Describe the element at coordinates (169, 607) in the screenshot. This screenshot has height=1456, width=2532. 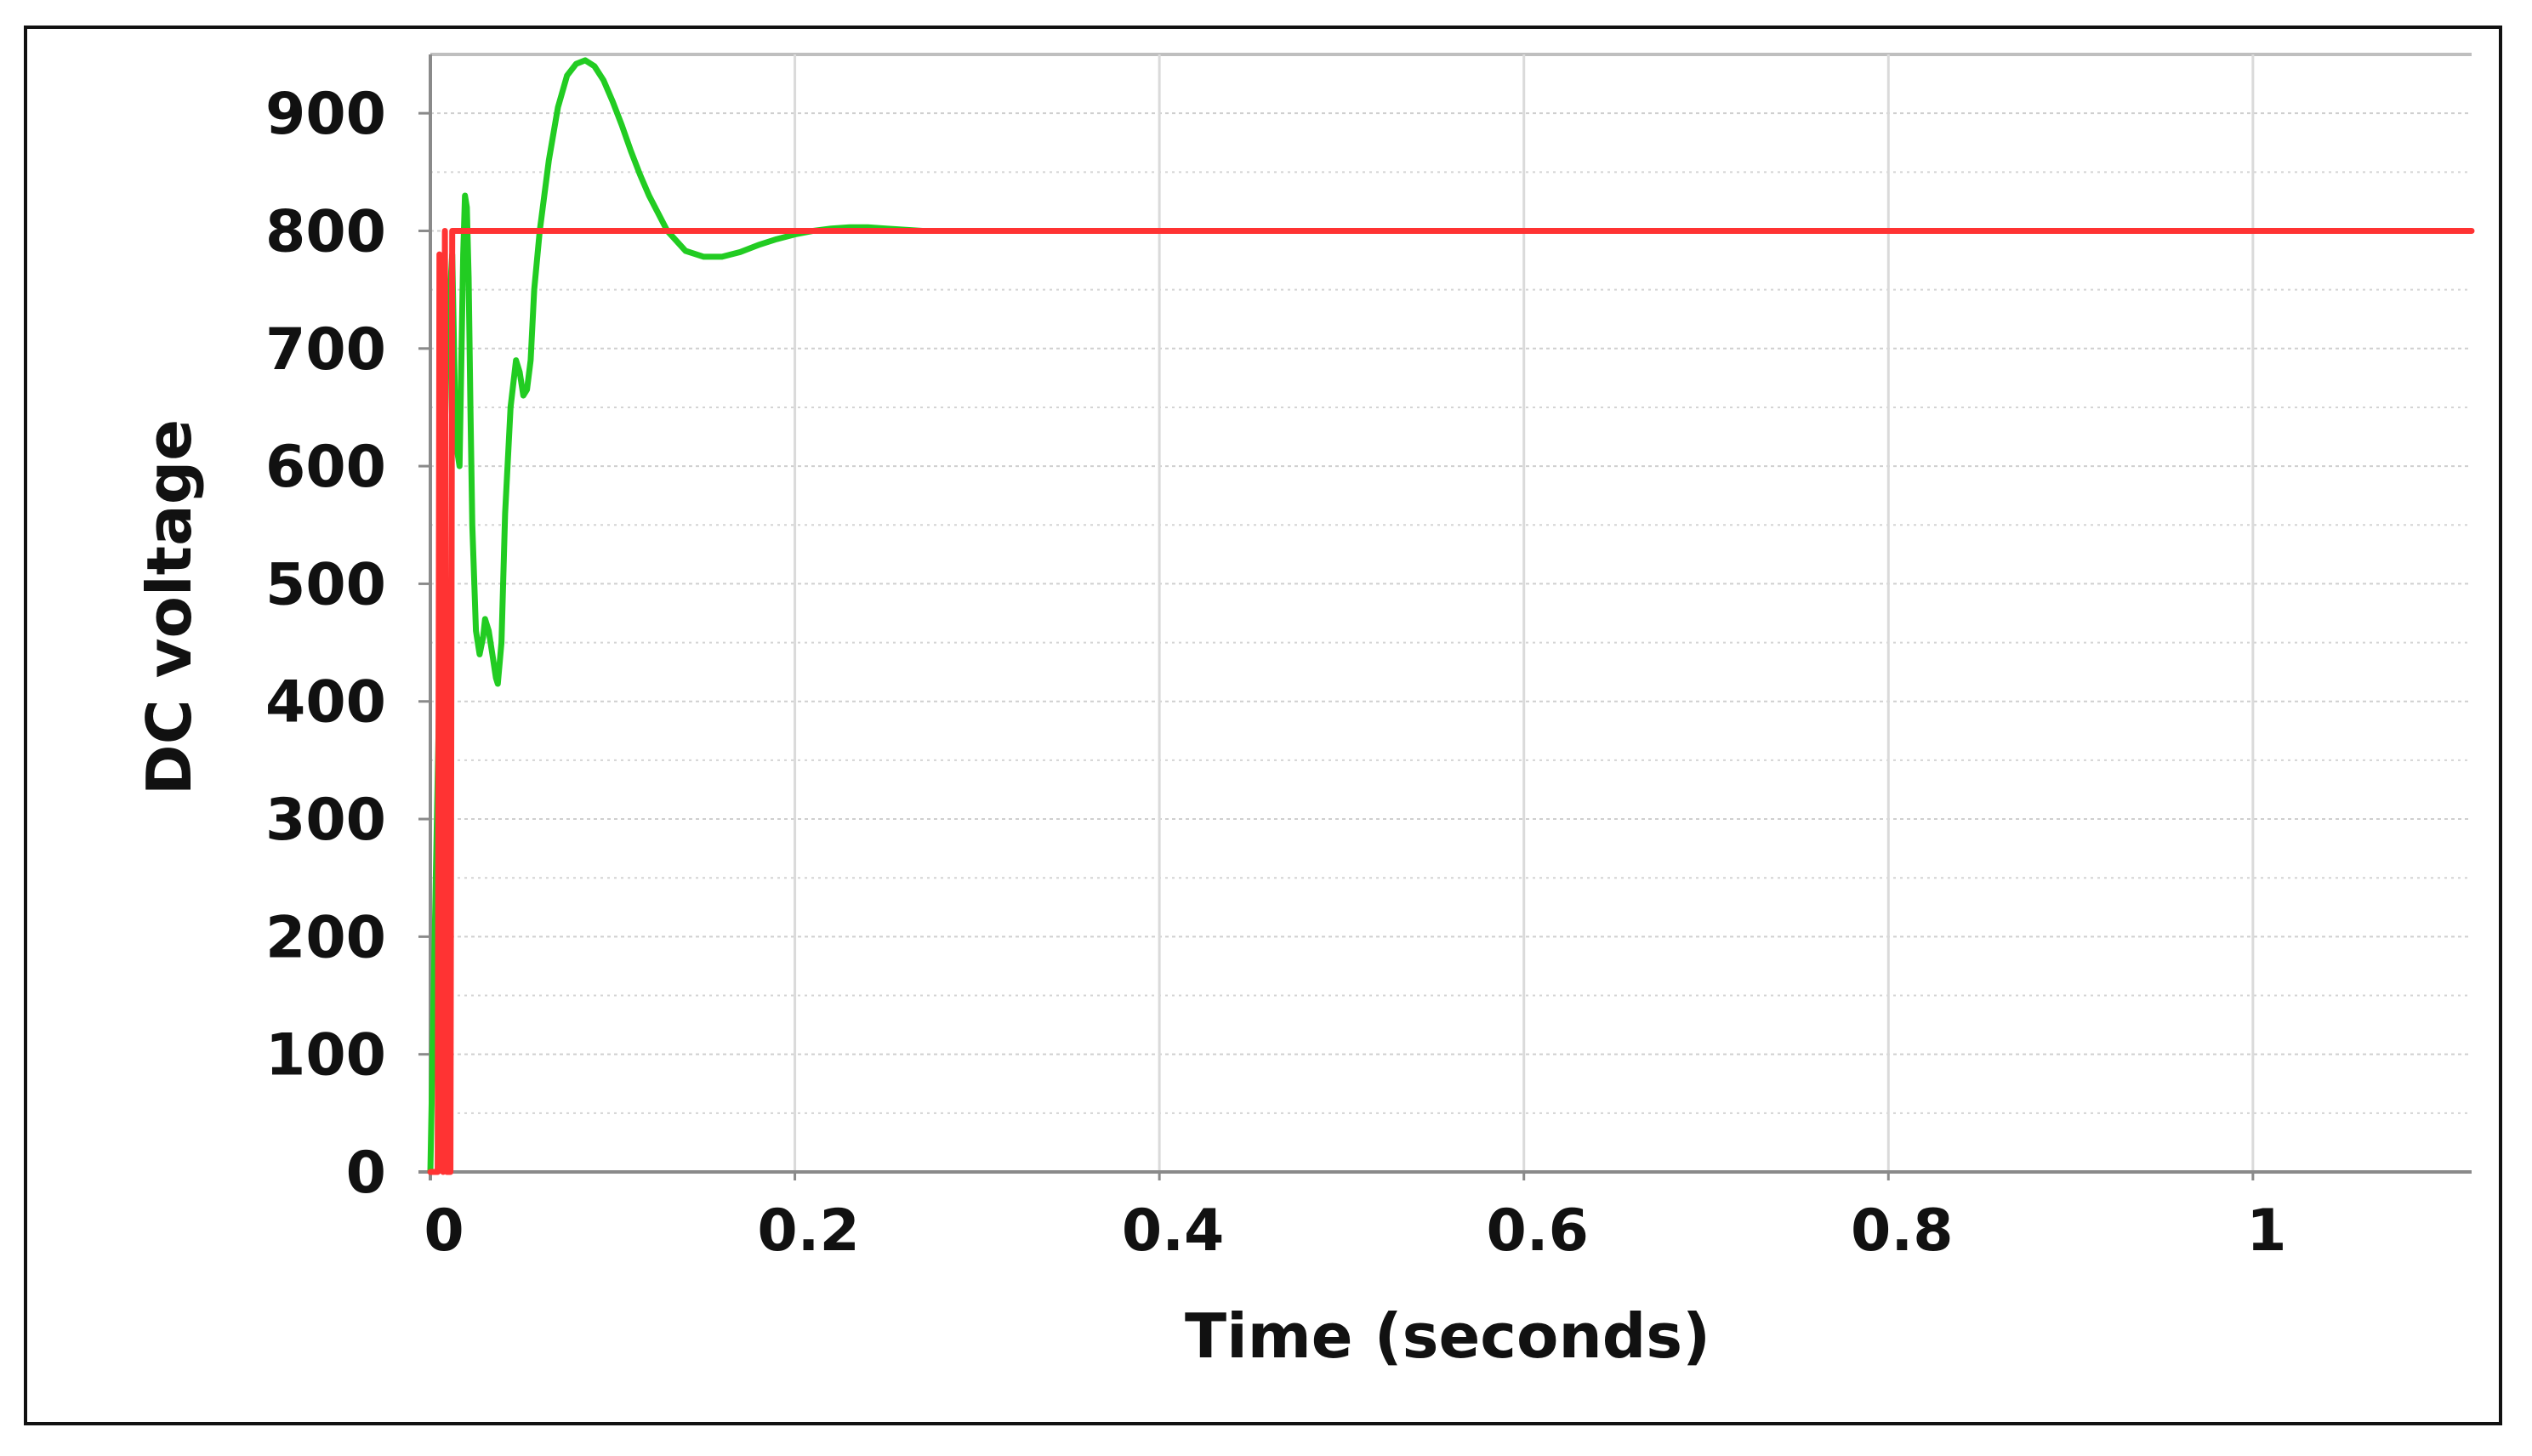
I see `y-axis-label: DC voltage` at that location.